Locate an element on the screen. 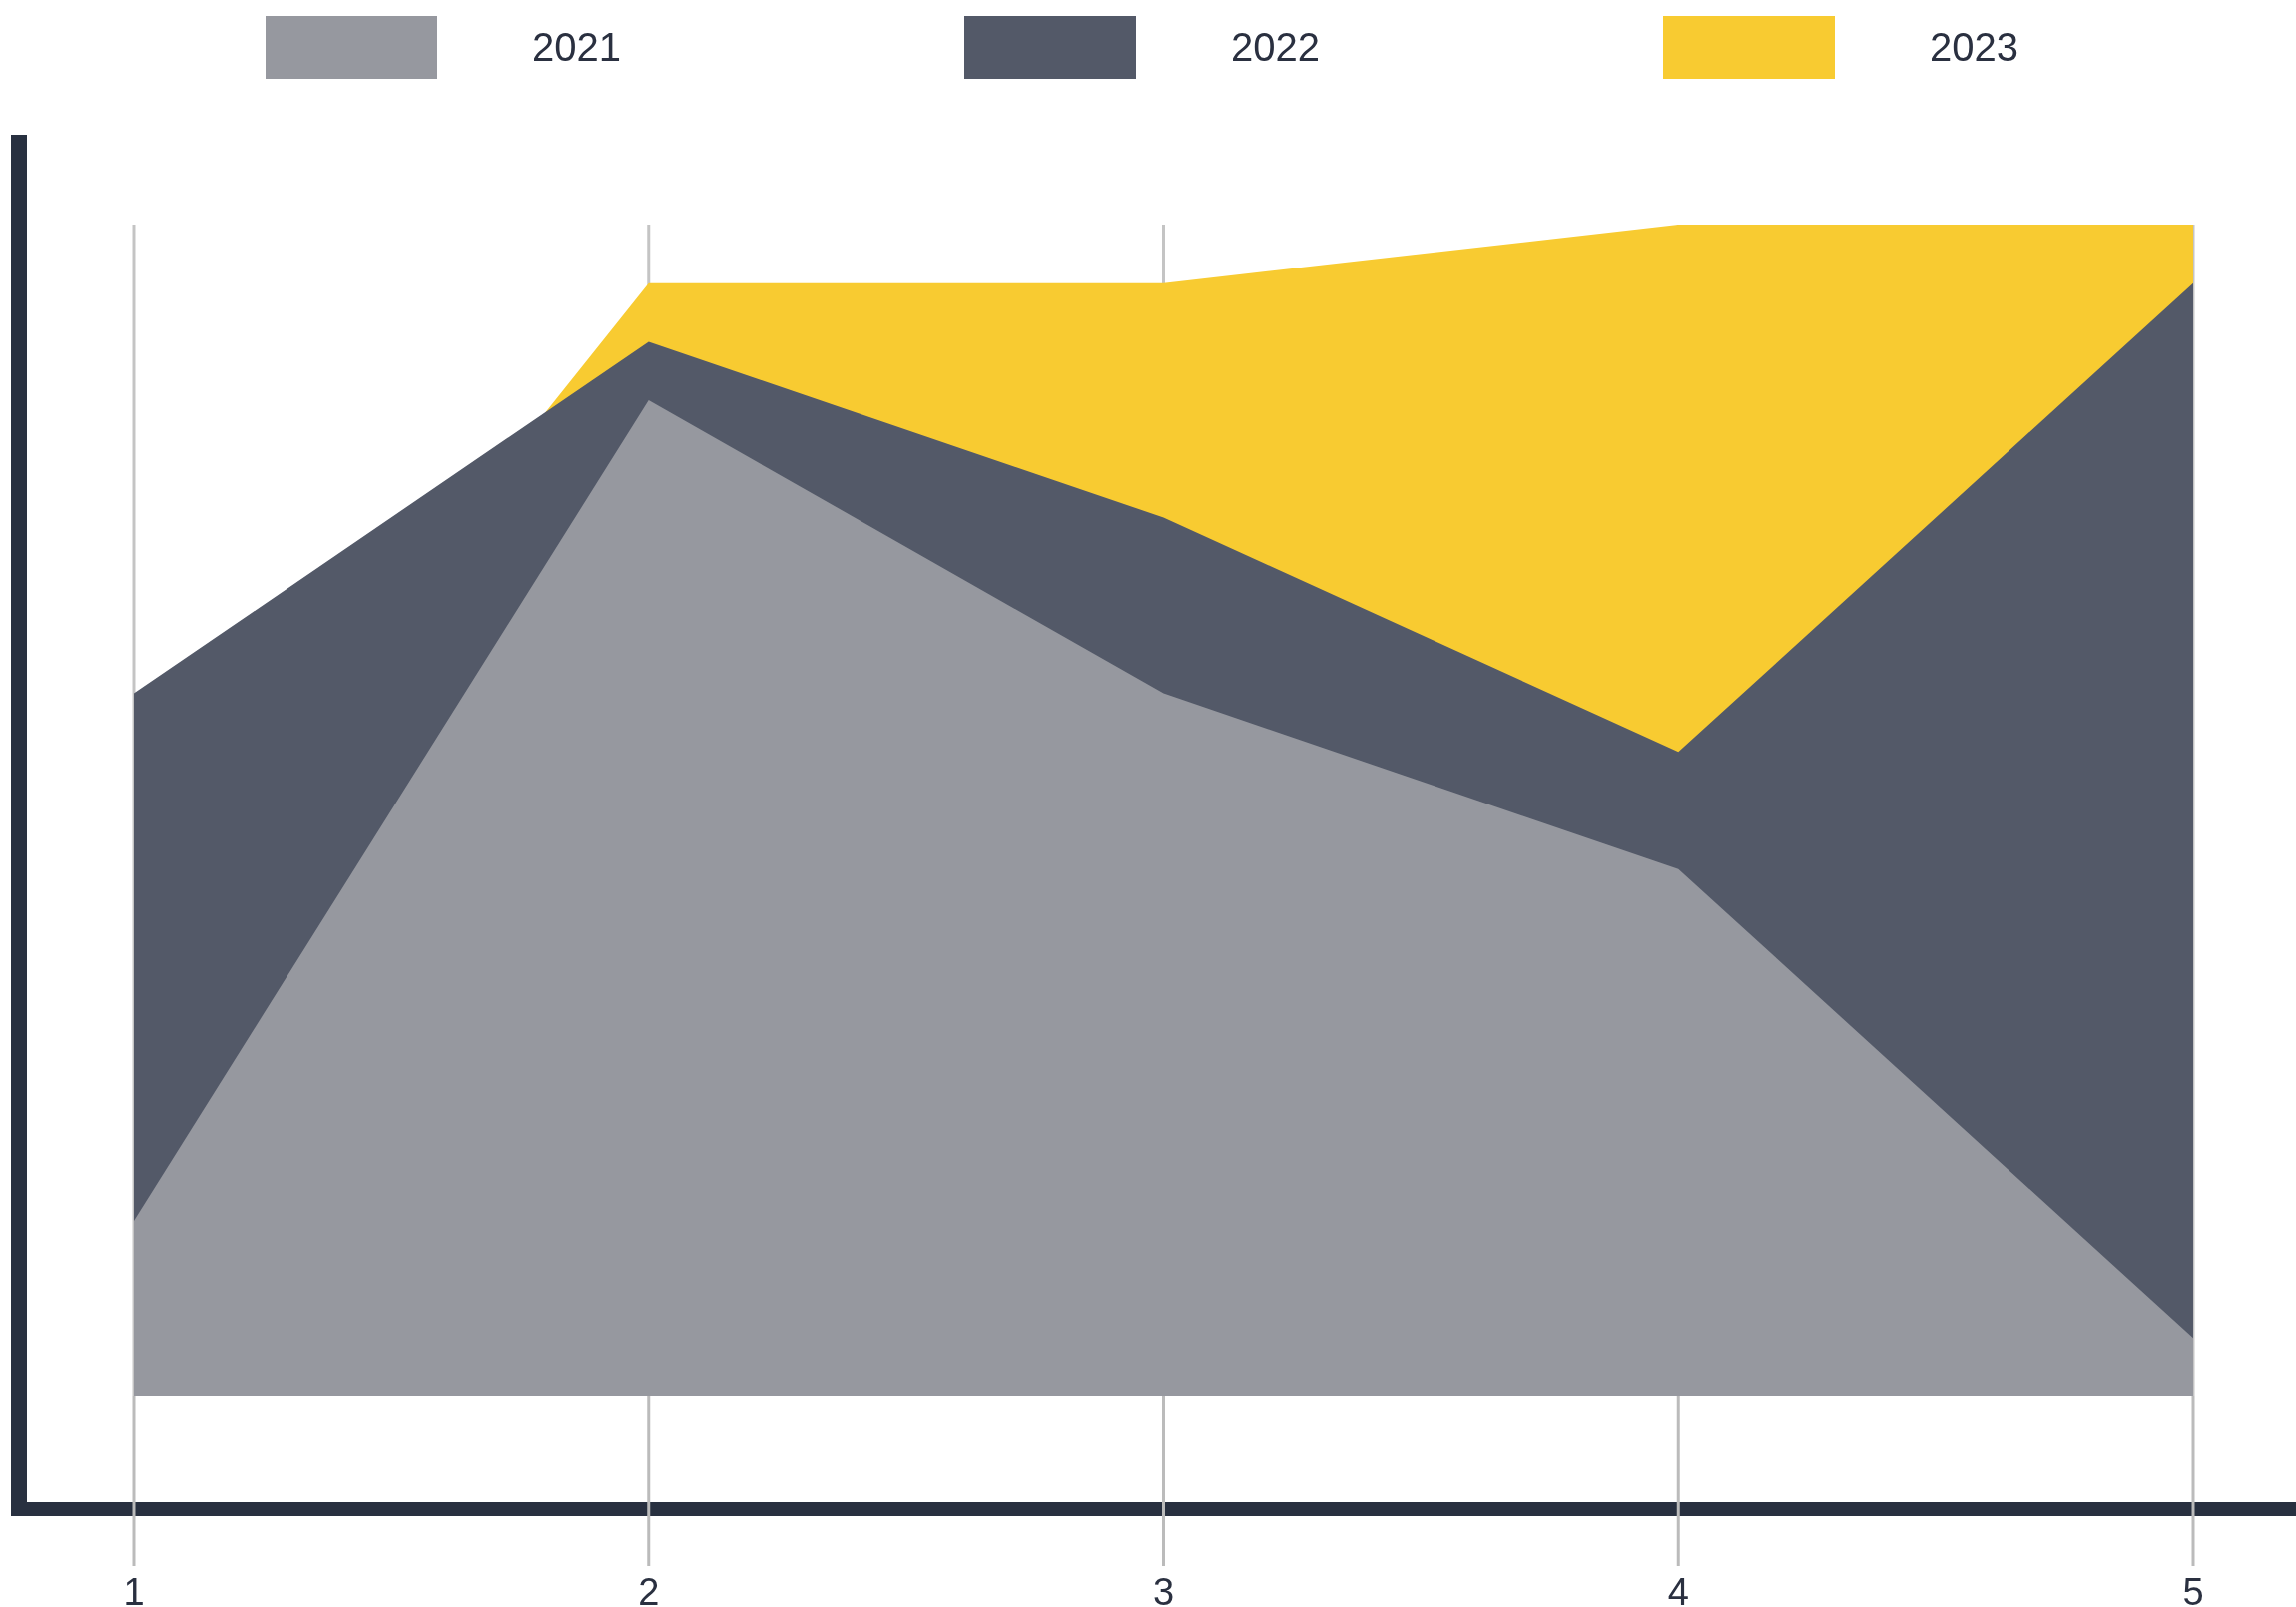  x-tick-label: 3 is located at coordinates (1163, 1588).